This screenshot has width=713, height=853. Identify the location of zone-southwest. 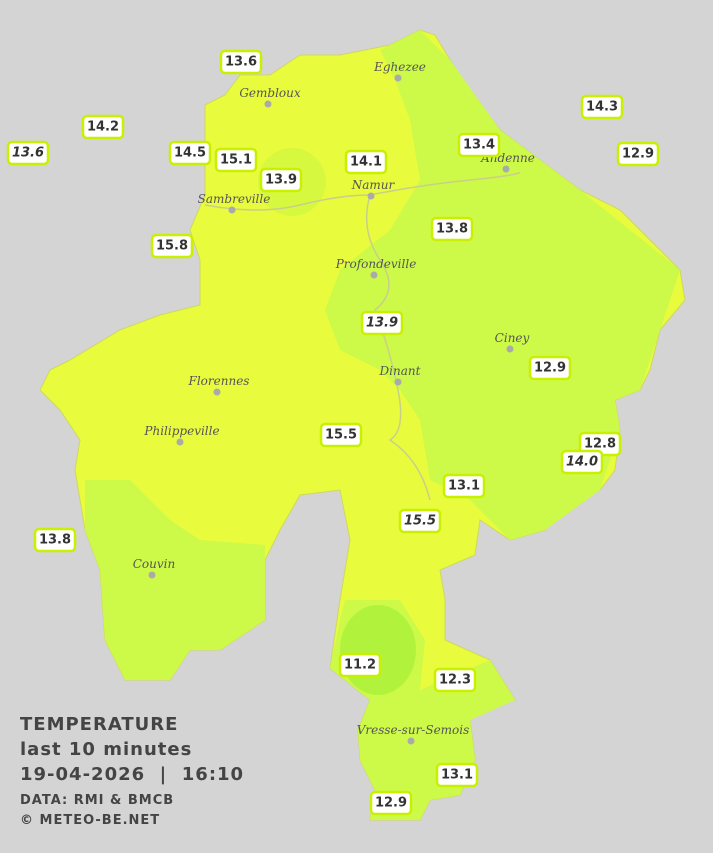
(175, 580).